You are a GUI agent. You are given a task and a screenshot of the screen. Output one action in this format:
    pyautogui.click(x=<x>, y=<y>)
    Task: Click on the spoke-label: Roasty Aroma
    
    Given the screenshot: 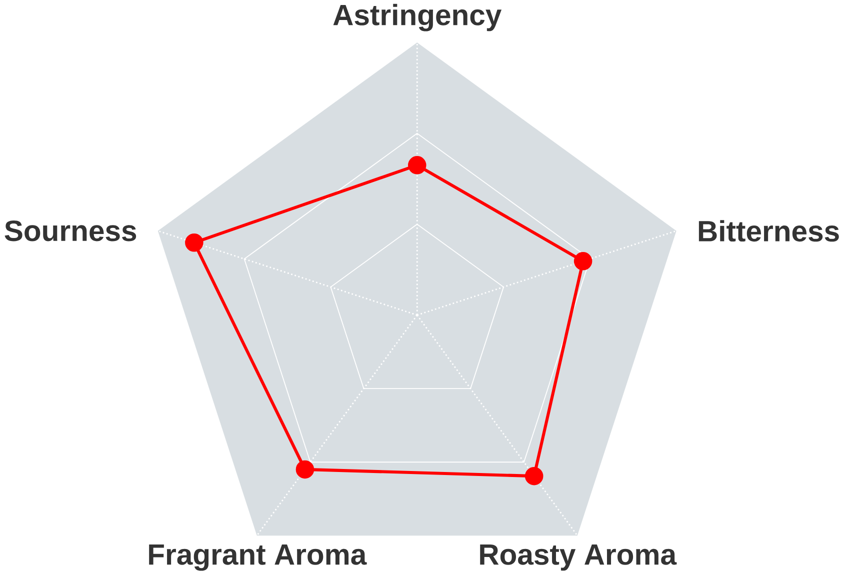 What is the action you would take?
    pyautogui.click(x=578, y=557)
    